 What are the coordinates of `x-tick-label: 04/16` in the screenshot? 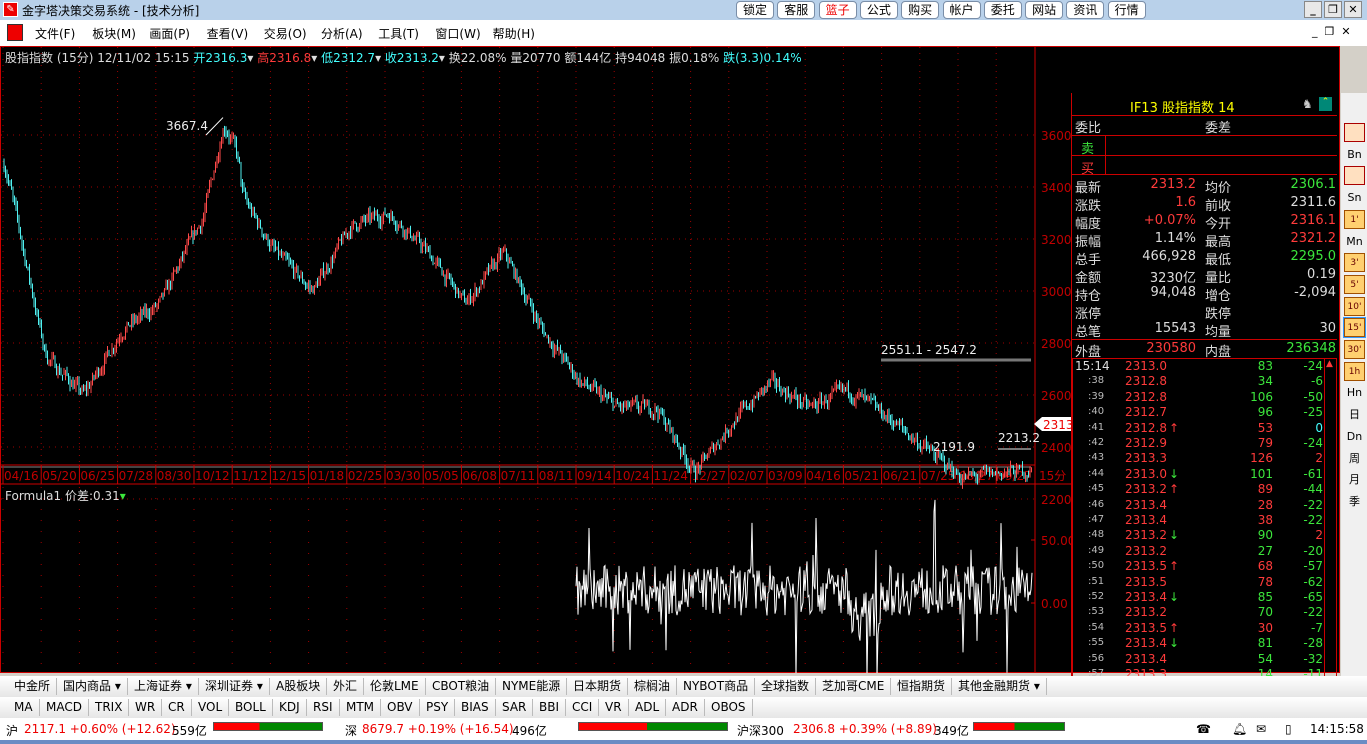 It's located at (823, 476).